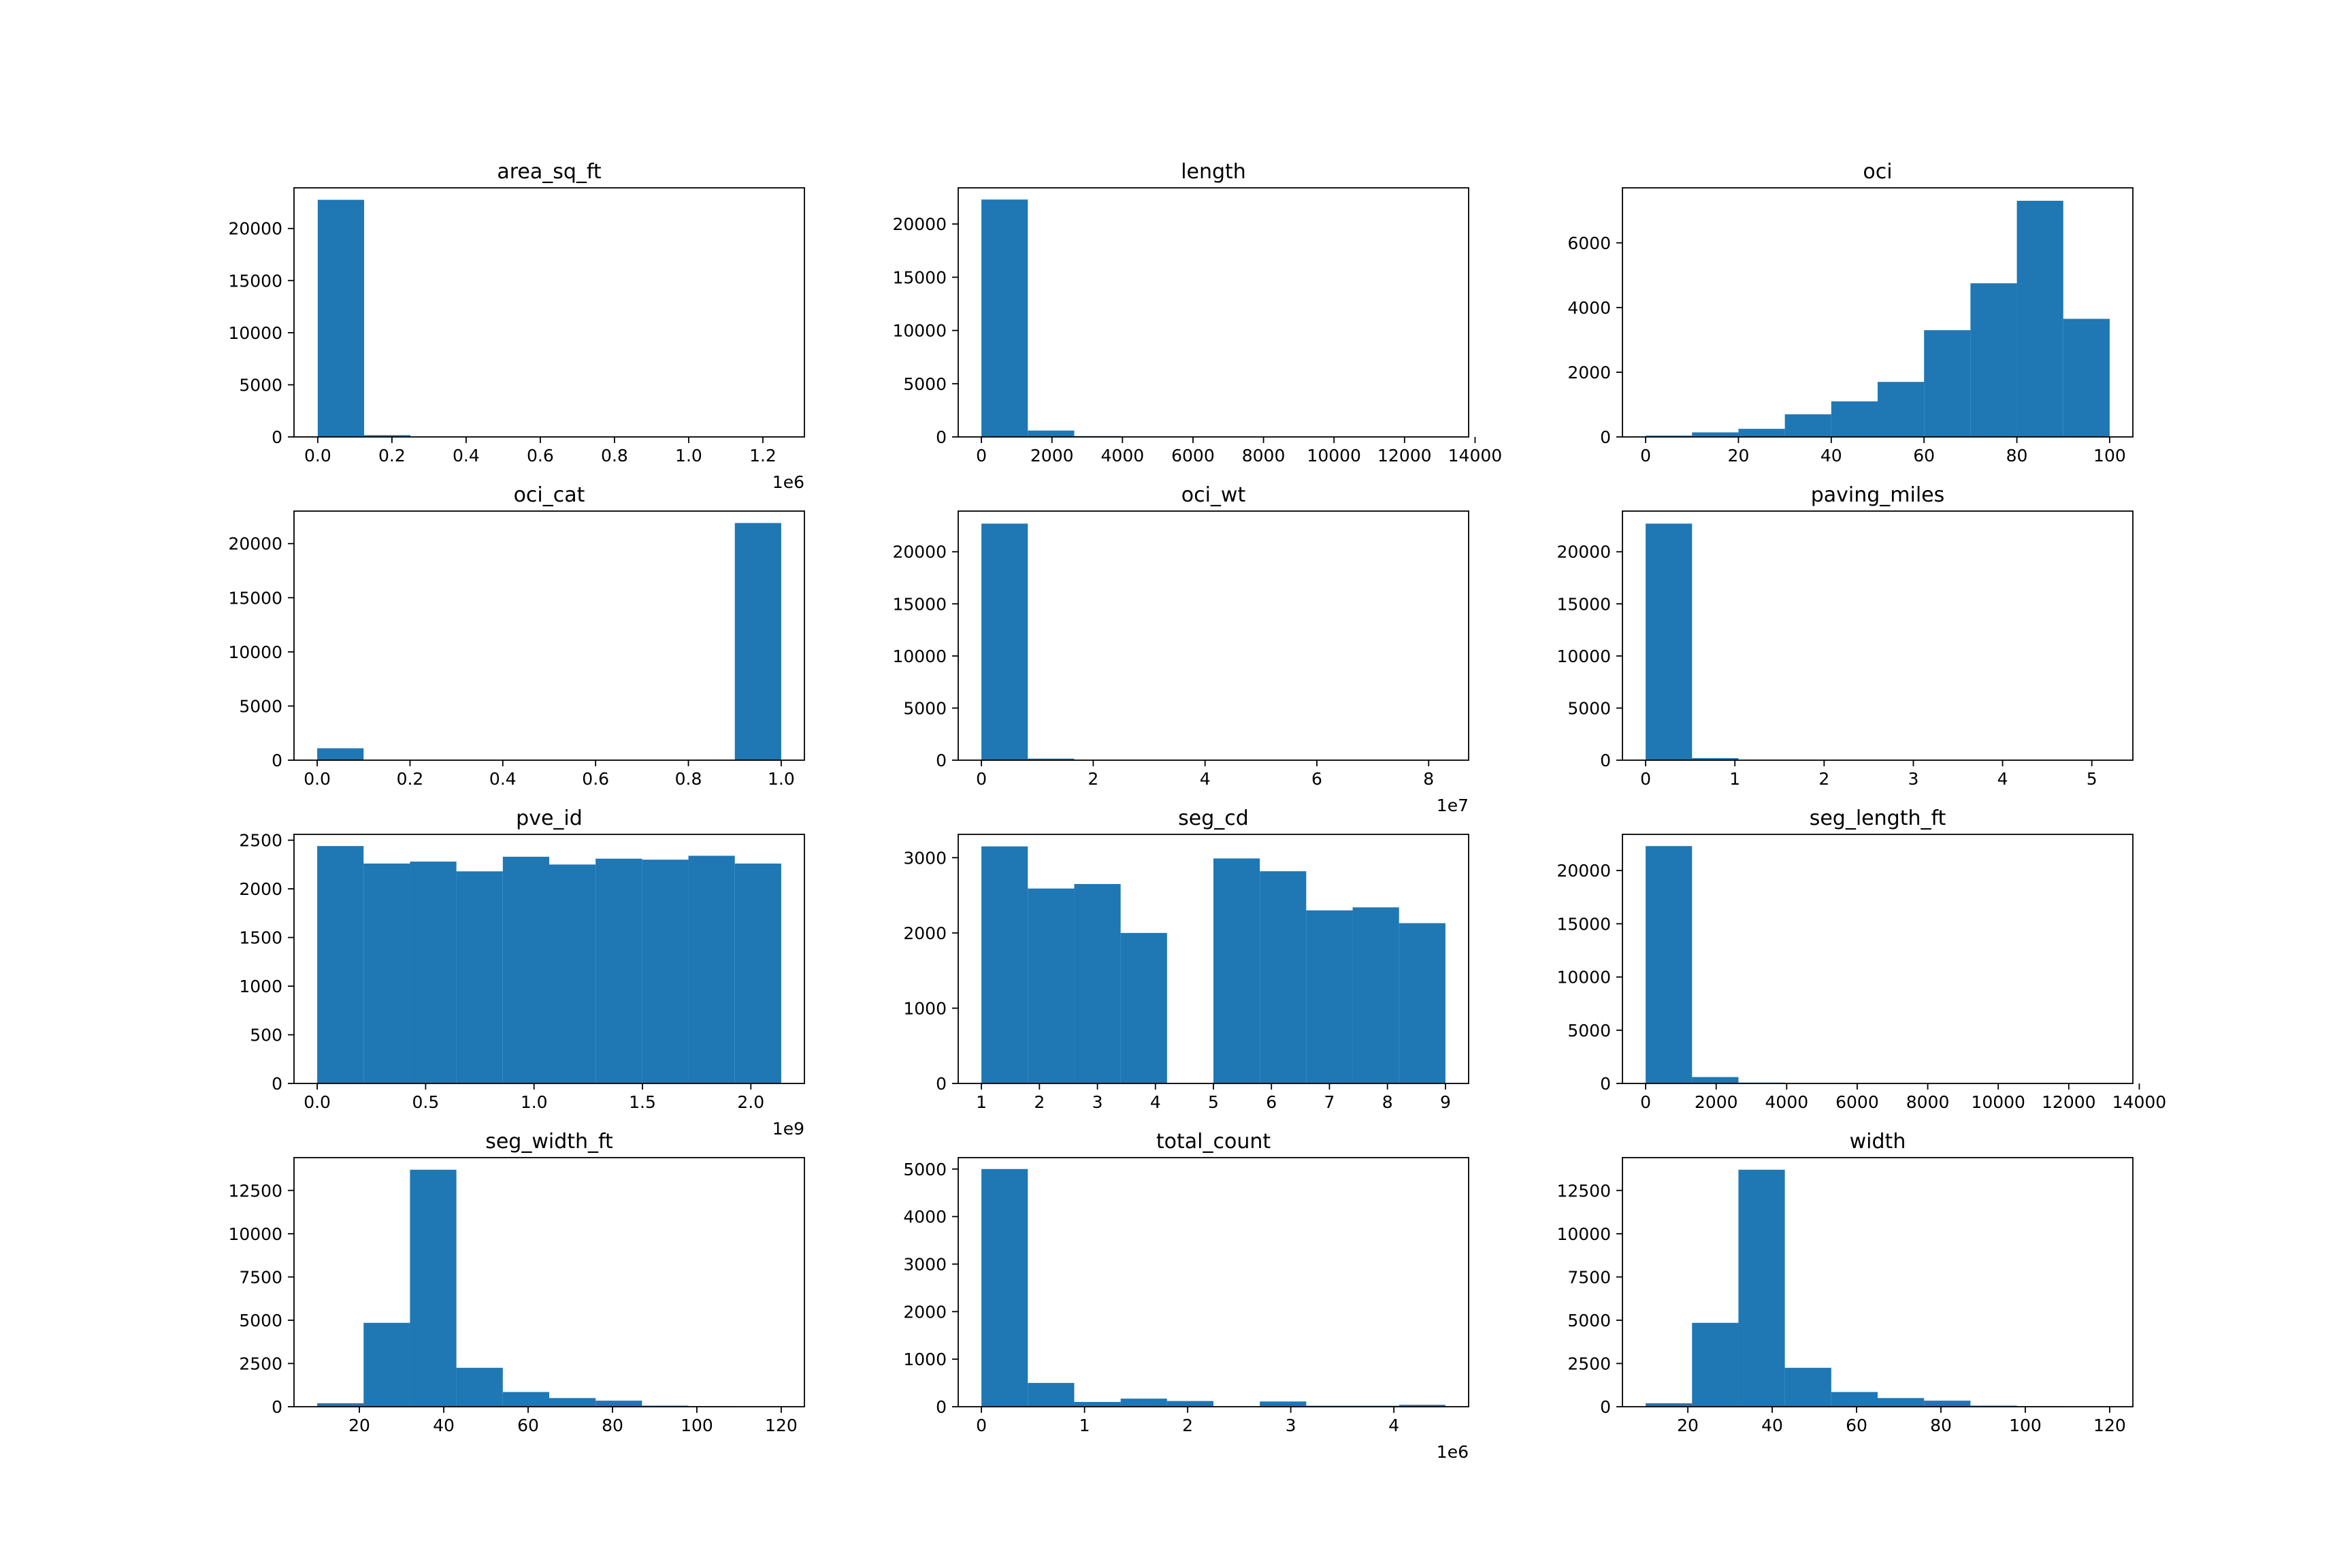 The image size is (2352, 1568). What do you see at coordinates (1688, 1426) in the screenshot?
I see `x-tick-label: 20` at bounding box center [1688, 1426].